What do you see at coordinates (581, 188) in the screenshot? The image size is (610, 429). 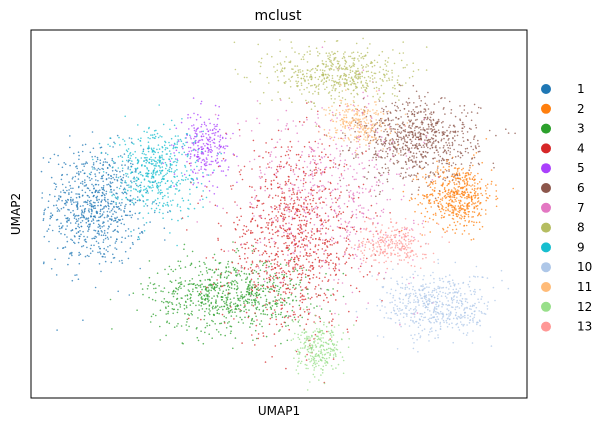 I see `legend-label-6: 6` at bounding box center [581, 188].